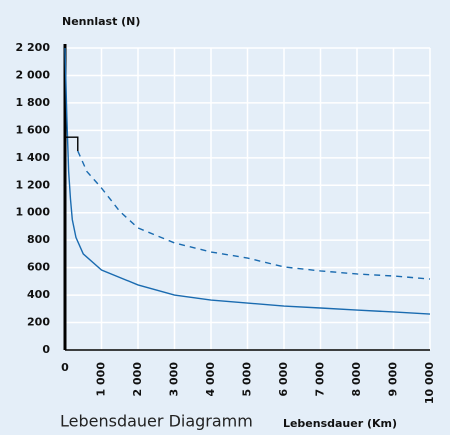  What do you see at coordinates (33, 74) in the screenshot?
I see `y-tick-label: 2 000` at bounding box center [33, 74].